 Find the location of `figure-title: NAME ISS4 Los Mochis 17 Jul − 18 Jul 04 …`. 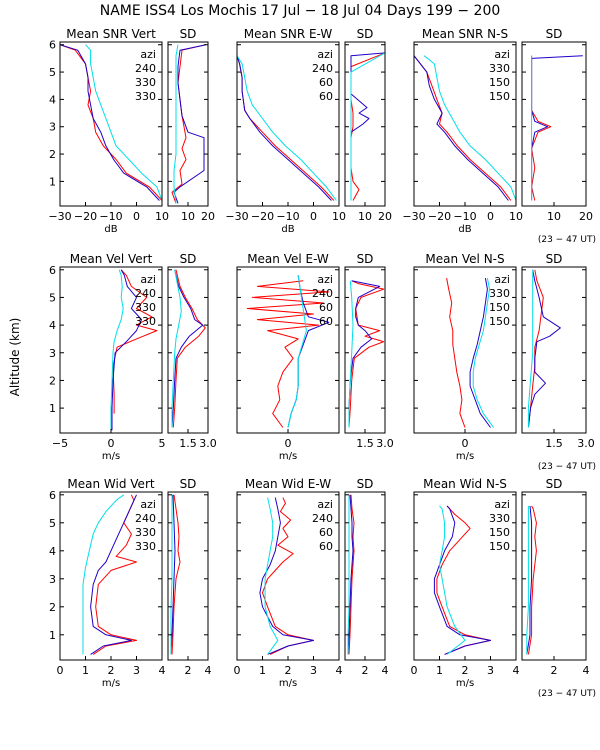

figure-title: NAME ISS4 Los Mochis 17 Jul − 18 Jul 04 … is located at coordinates (300, 11).